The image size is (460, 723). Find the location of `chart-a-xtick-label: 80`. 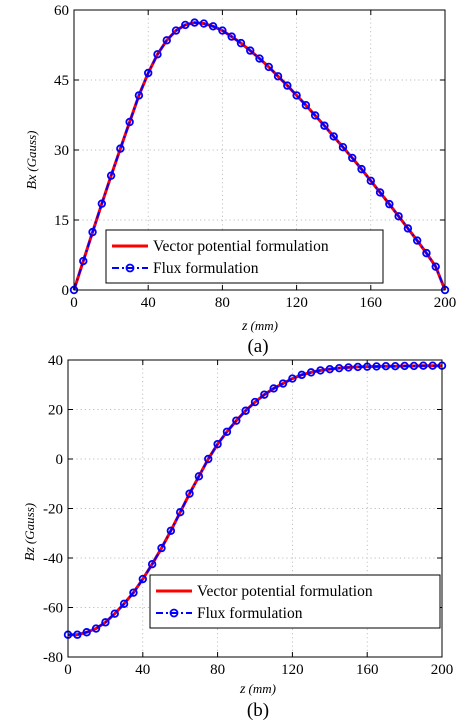

chart-a-xtick-label: 80 is located at coordinates (222, 303).